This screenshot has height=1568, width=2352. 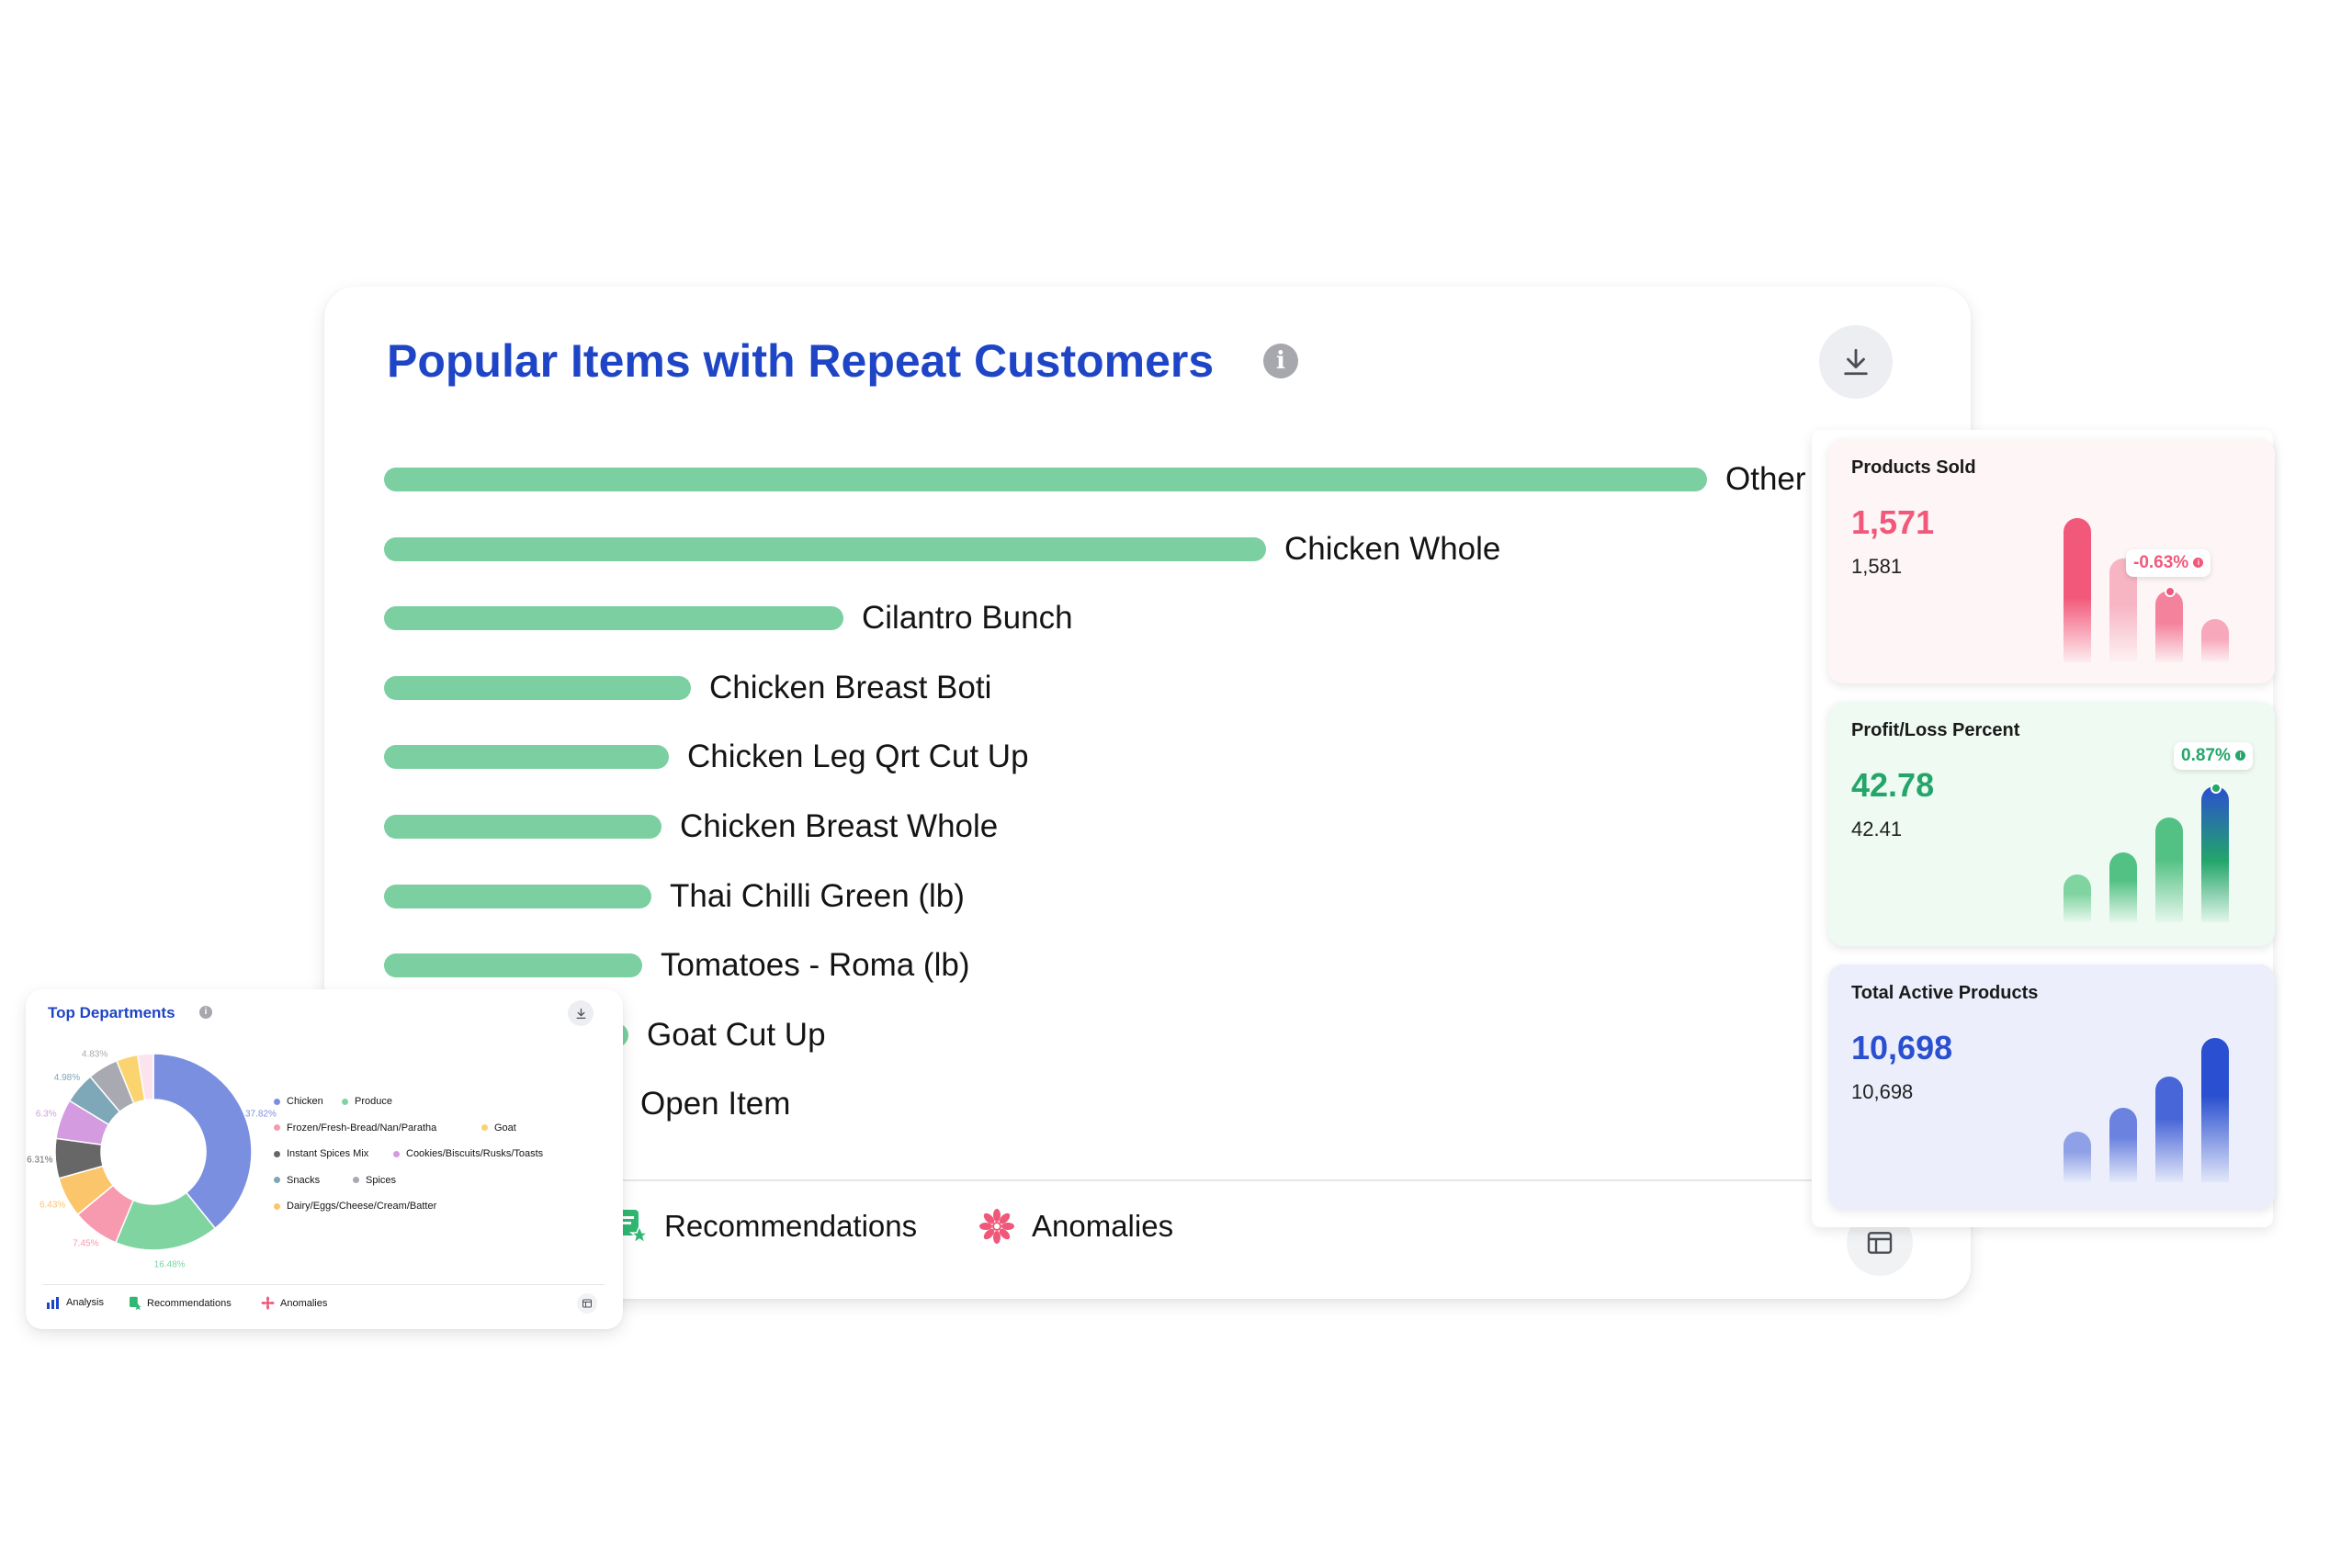 I want to click on bar-label: Cilantro Bunch, so click(x=967, y=618).